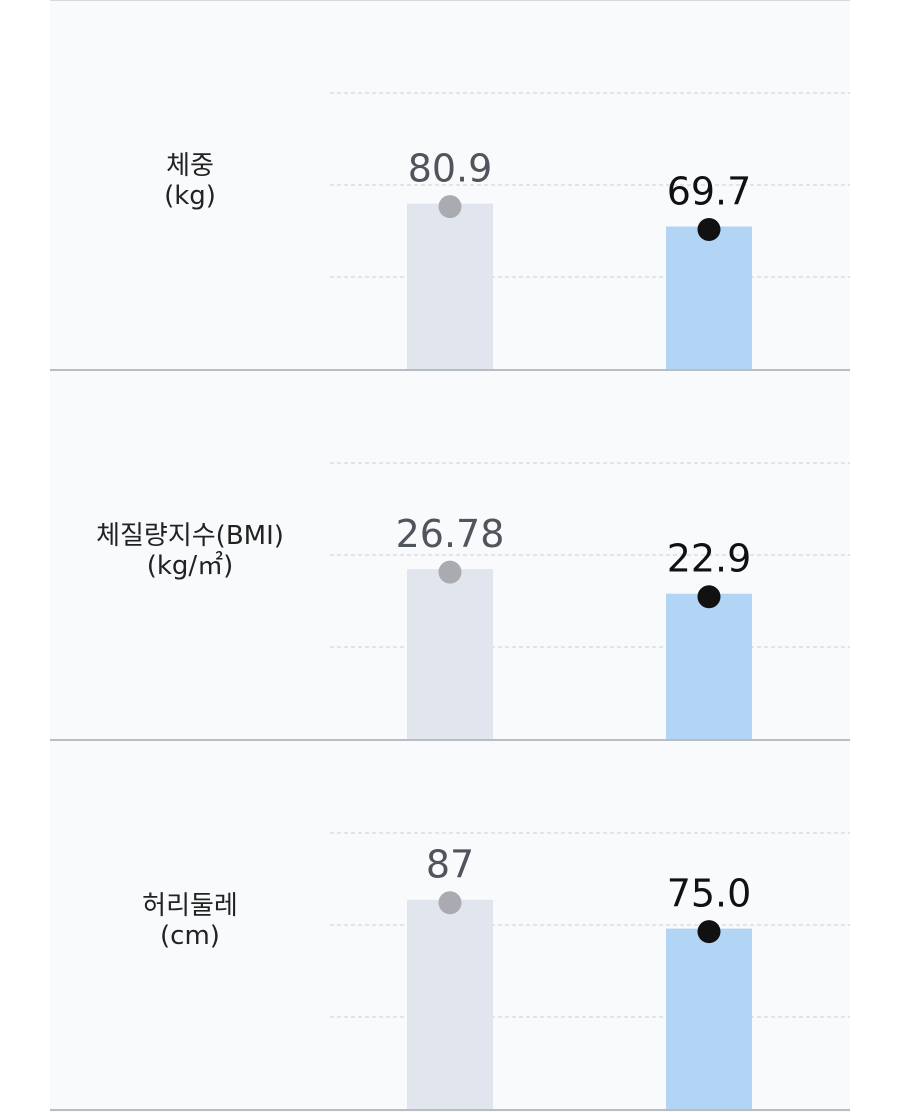 The width and height of the screenshot is (900, 1112). I want to click on waist-bar-chart: 87 75.0, so click(590, 970).